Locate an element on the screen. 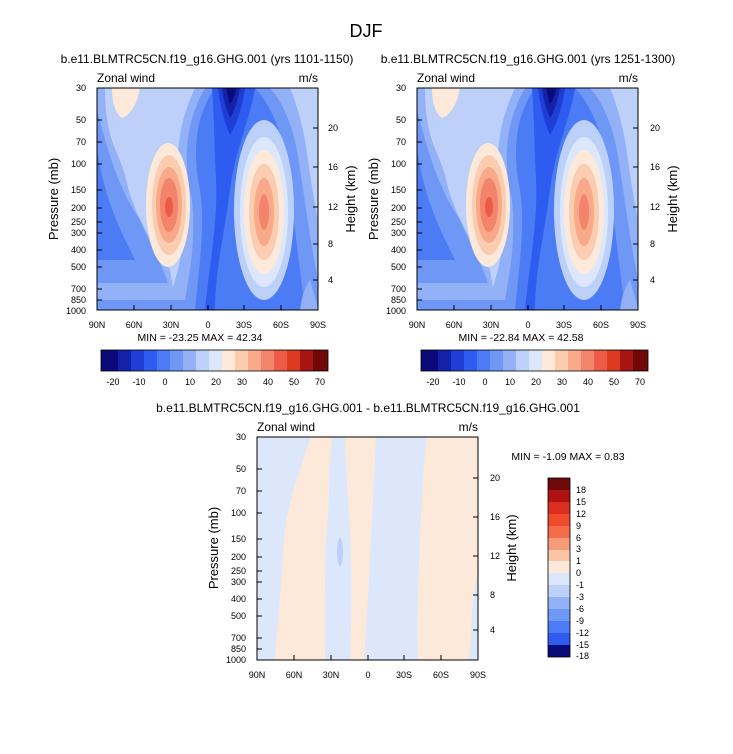 This screenshot has width=733, height=754. panel-3-y2-axis-label: Height (km) is located at coordinates (511, 547).